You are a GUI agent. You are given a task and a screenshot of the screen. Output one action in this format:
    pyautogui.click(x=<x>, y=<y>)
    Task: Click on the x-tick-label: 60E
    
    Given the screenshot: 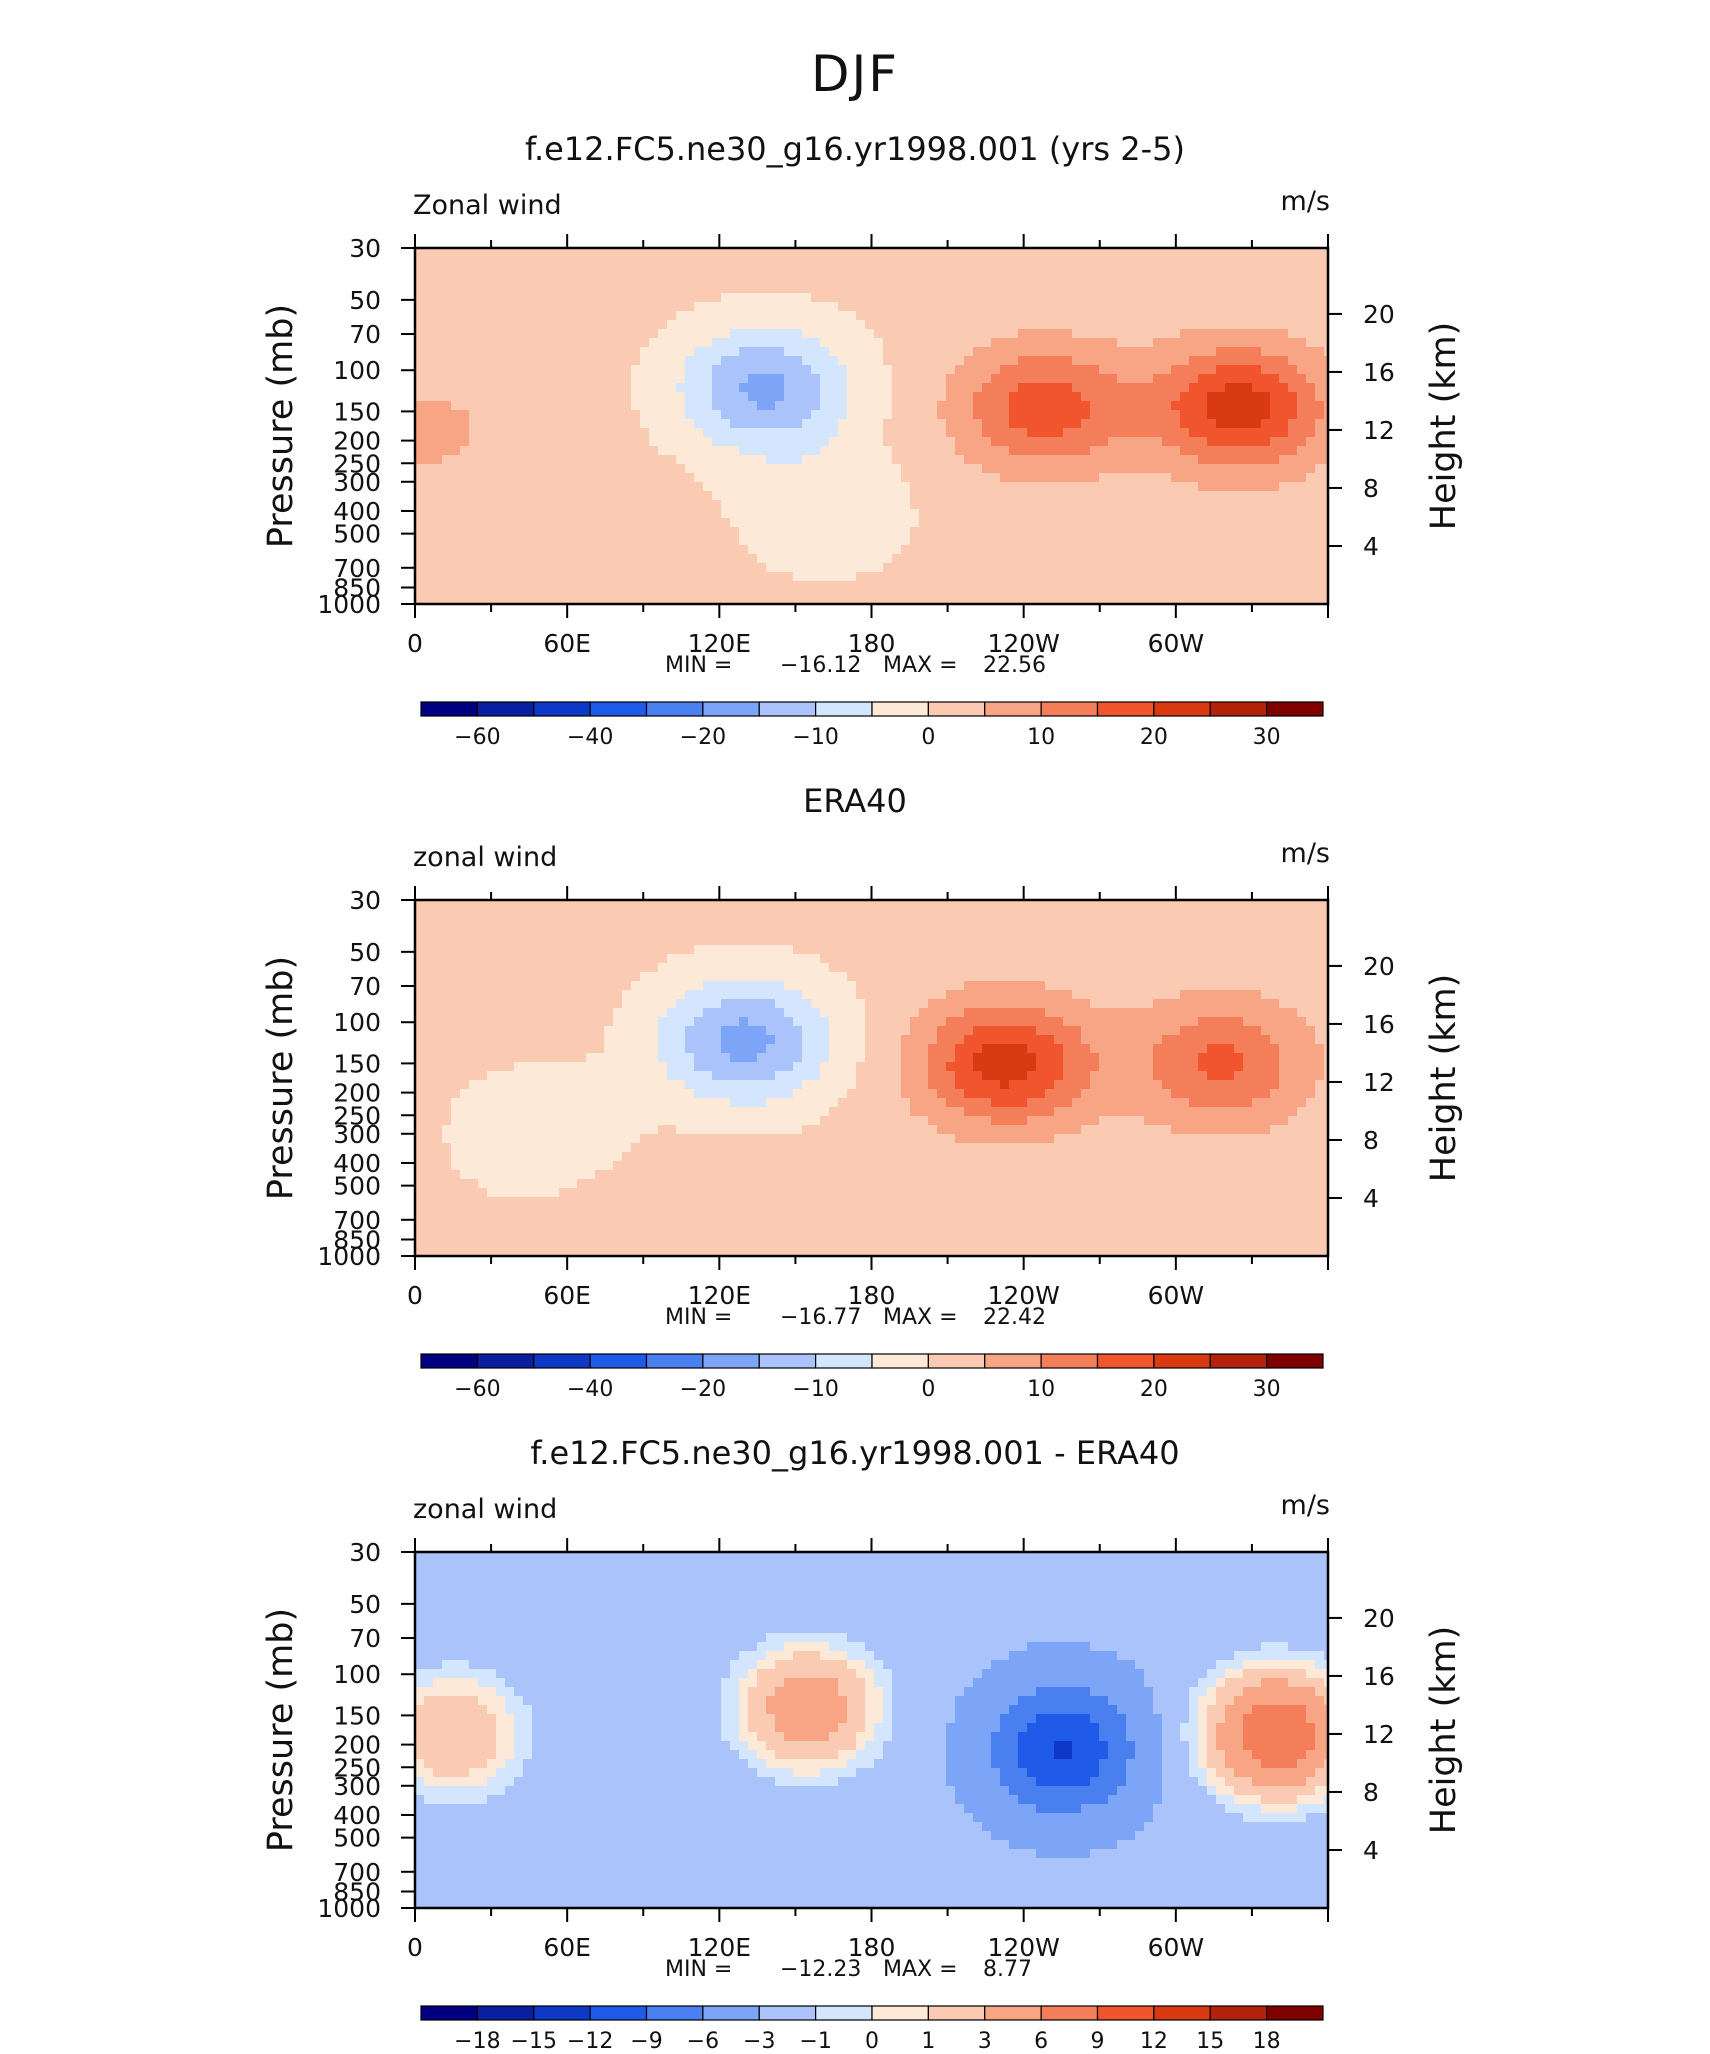 What is the action you would take?
    pyautogui.click(x=567, y=1947)
    